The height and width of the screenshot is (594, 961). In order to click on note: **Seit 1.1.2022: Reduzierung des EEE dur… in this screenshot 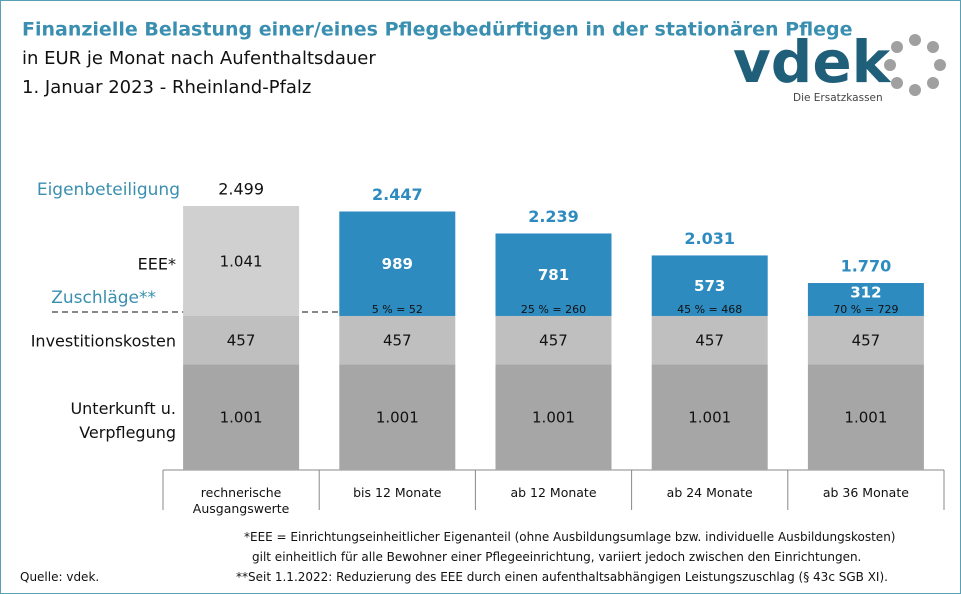, I will do `click(562, 577)`.